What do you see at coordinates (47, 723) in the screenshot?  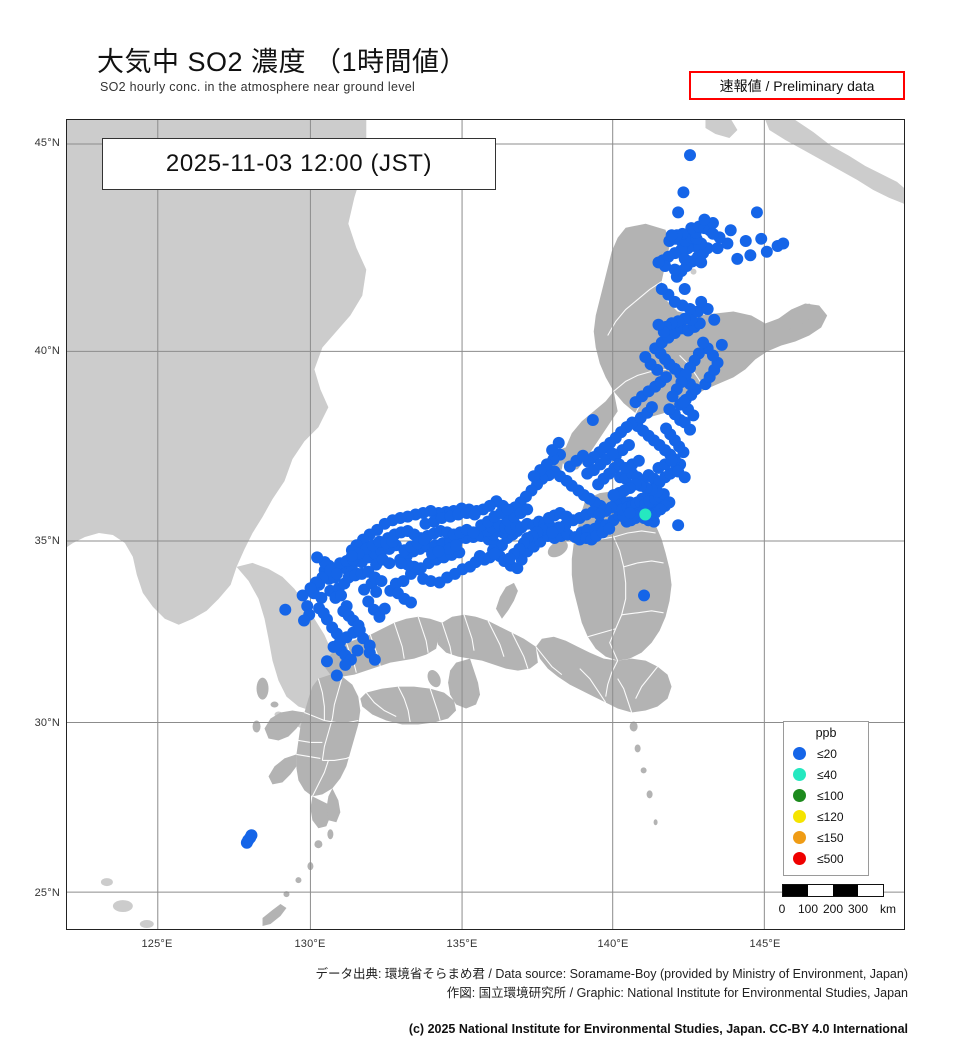 I see `ytick-30n: 30°N` at bounding box center [47, 723].